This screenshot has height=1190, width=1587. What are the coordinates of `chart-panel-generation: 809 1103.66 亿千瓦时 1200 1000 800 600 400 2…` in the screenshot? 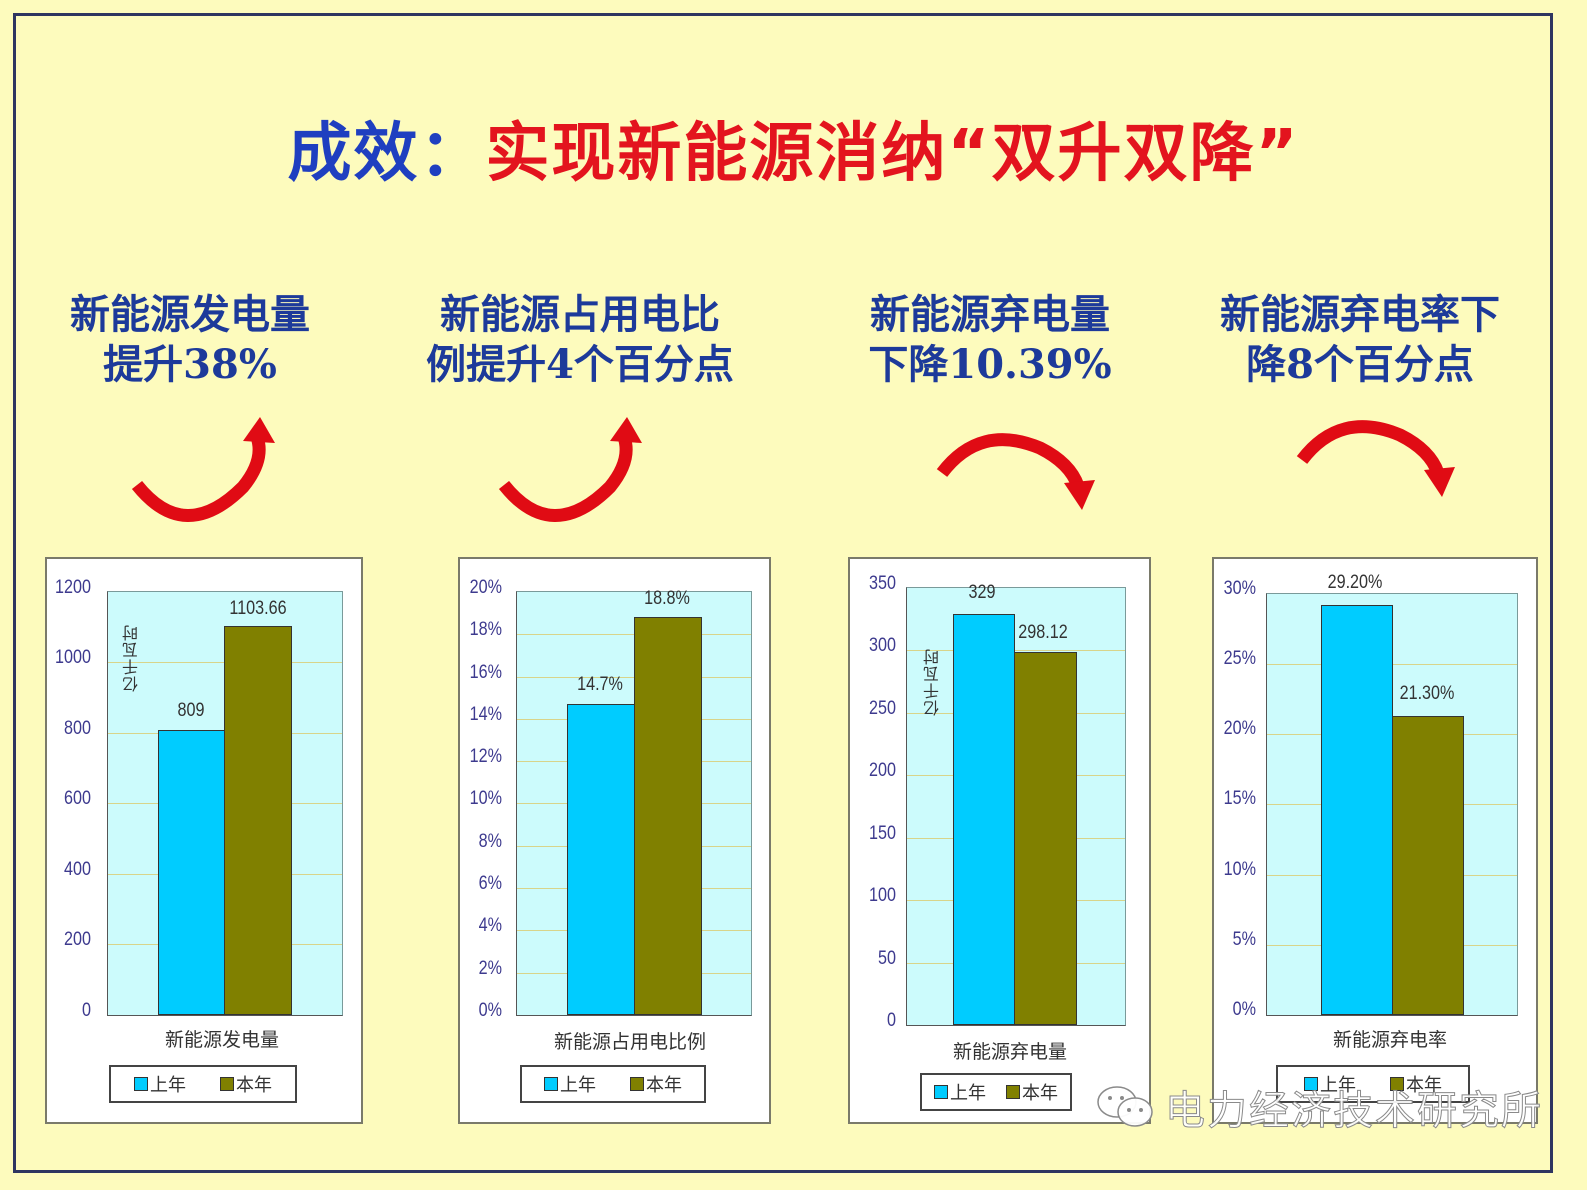 It's located at (204, 840).